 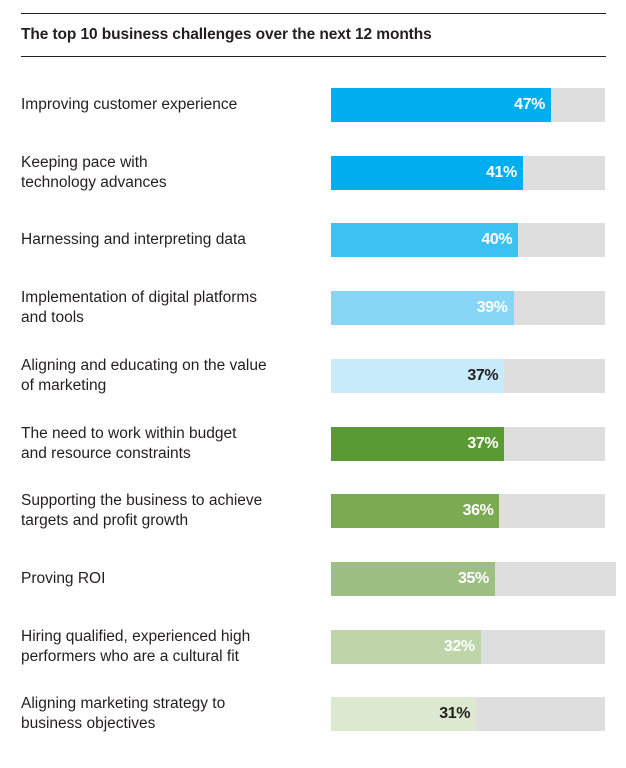 I want to click on bar: 32%, so click(x=406, y=646).